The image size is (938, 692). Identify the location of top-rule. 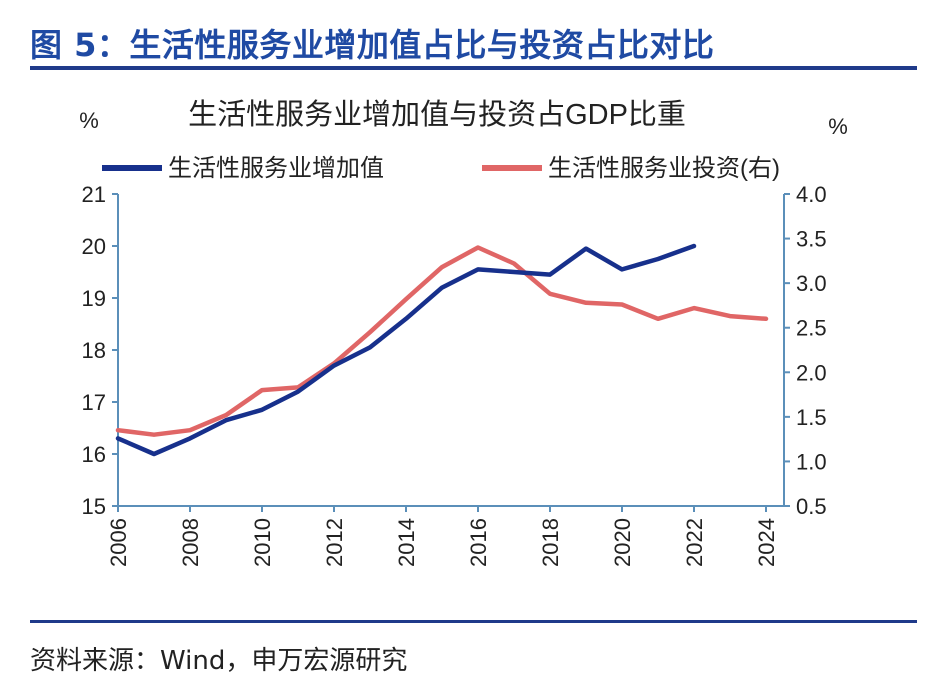
(473, 68).